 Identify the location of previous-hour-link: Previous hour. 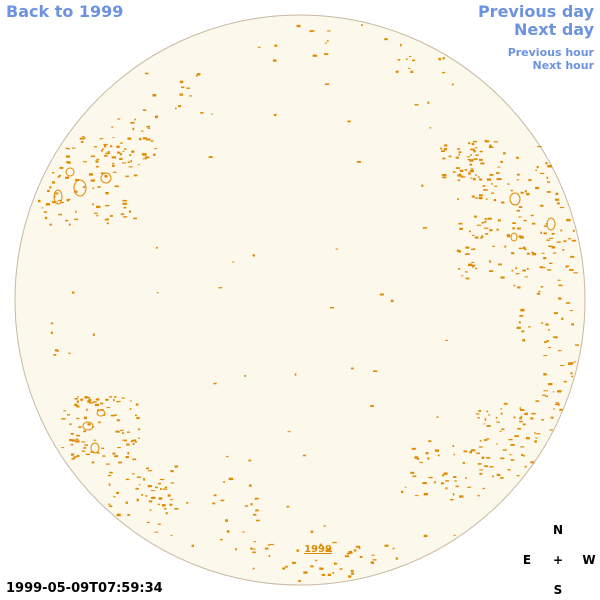
(550, 52).